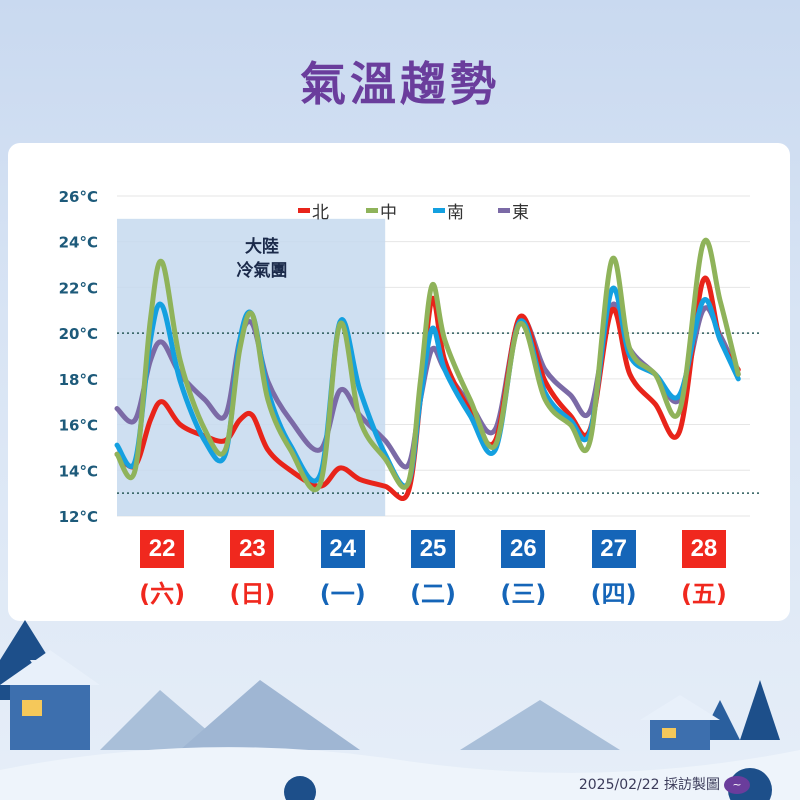 The width and height of the screenshot is (800, 800). Describe the element at coordinates (455, 213) in the screenshot. I see `legend-label: 南` at that location.